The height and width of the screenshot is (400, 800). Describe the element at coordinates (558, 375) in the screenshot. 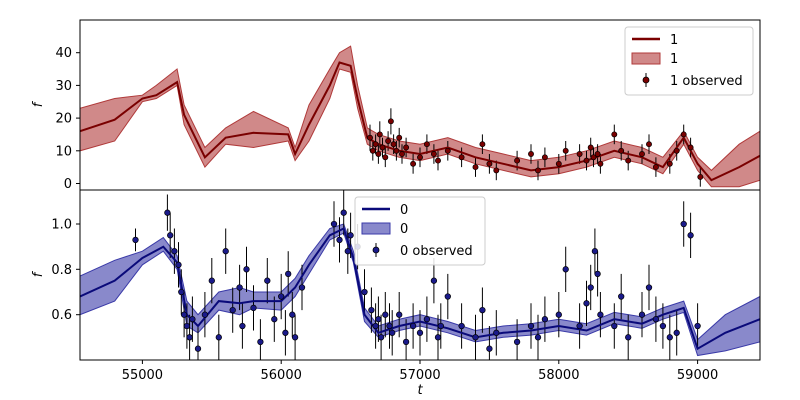

I see `x-tick-label: 58000` at that location.